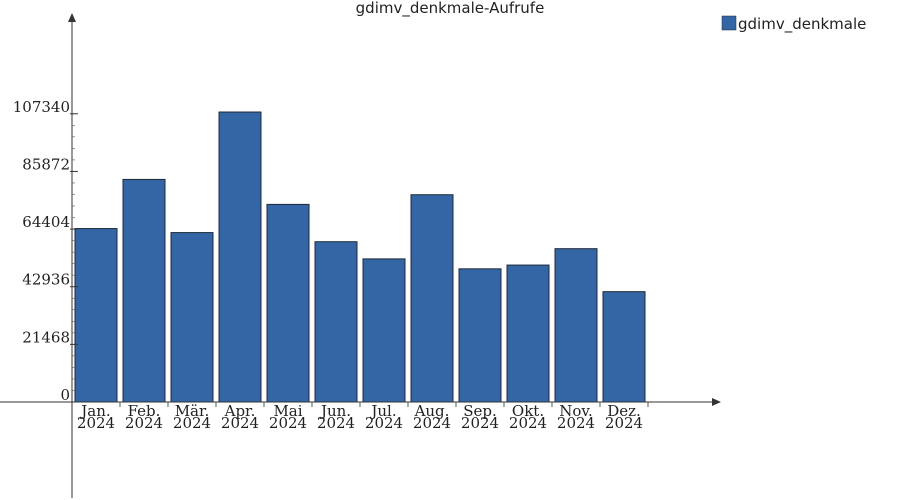 Image resolution: width=900 pixels, height=500 pixels. Describe the element at coordinates (624, 417) in the screenshot. I see `x-tick-label: Dez. 2024` at that location.